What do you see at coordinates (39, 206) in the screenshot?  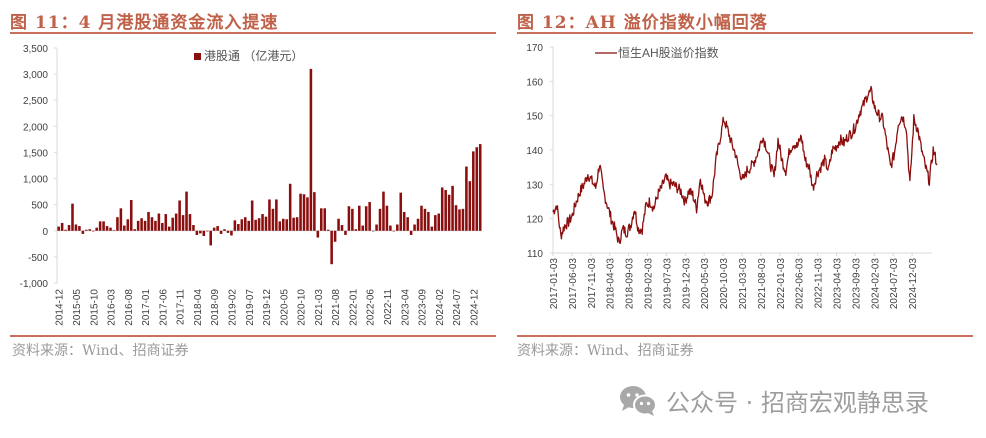 I see `y-tick-label: 500` at bounding box center [39, 206].